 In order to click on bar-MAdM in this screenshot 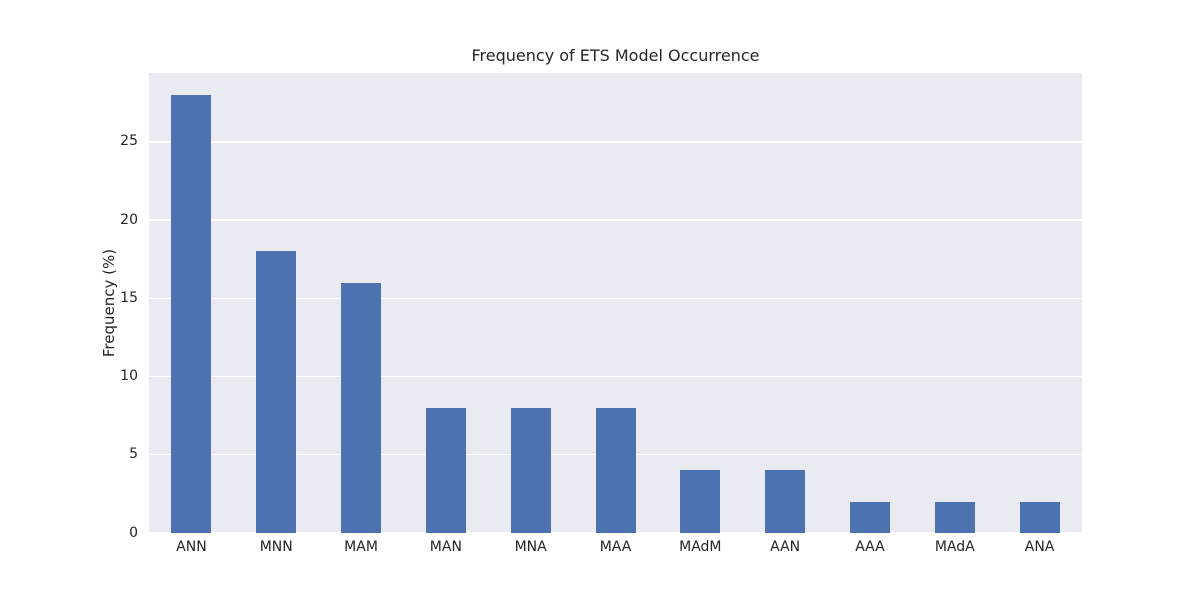, I will do `click(700, 501)`.